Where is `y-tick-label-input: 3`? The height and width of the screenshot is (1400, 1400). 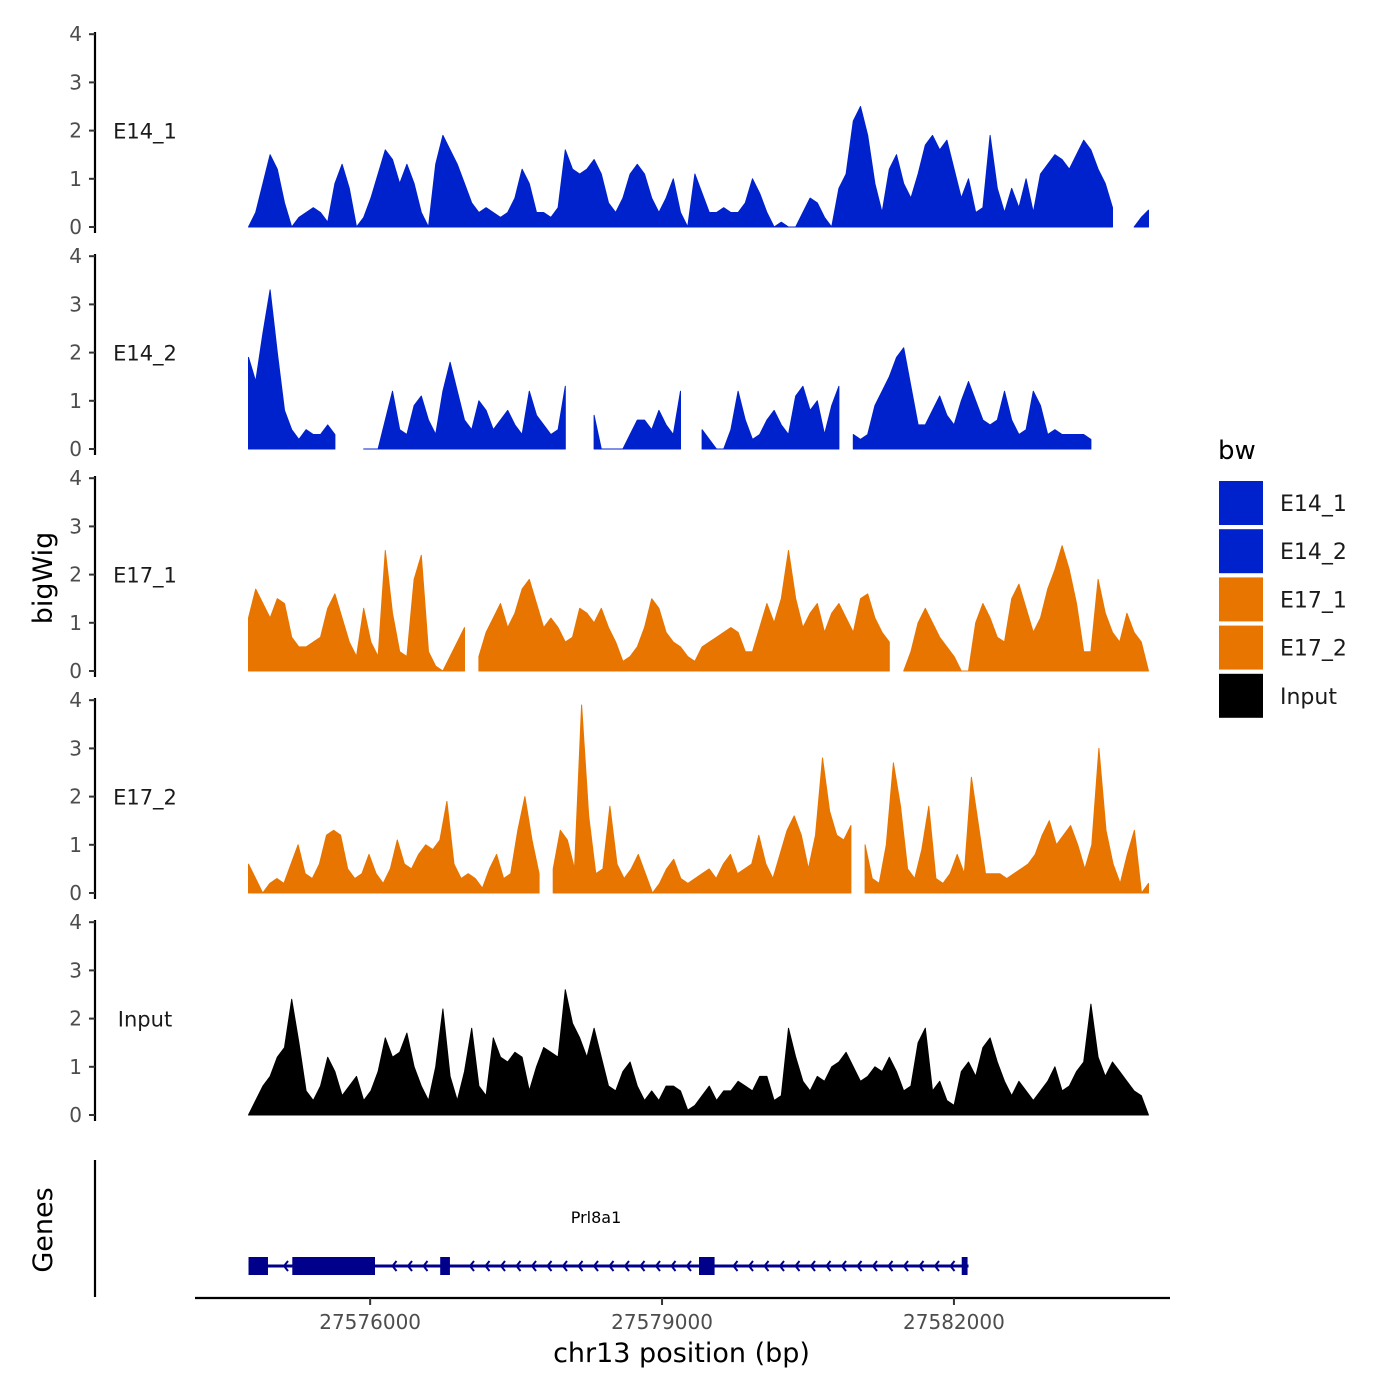 y-tick-label-input: 3 is located at coordinates (75, 970).